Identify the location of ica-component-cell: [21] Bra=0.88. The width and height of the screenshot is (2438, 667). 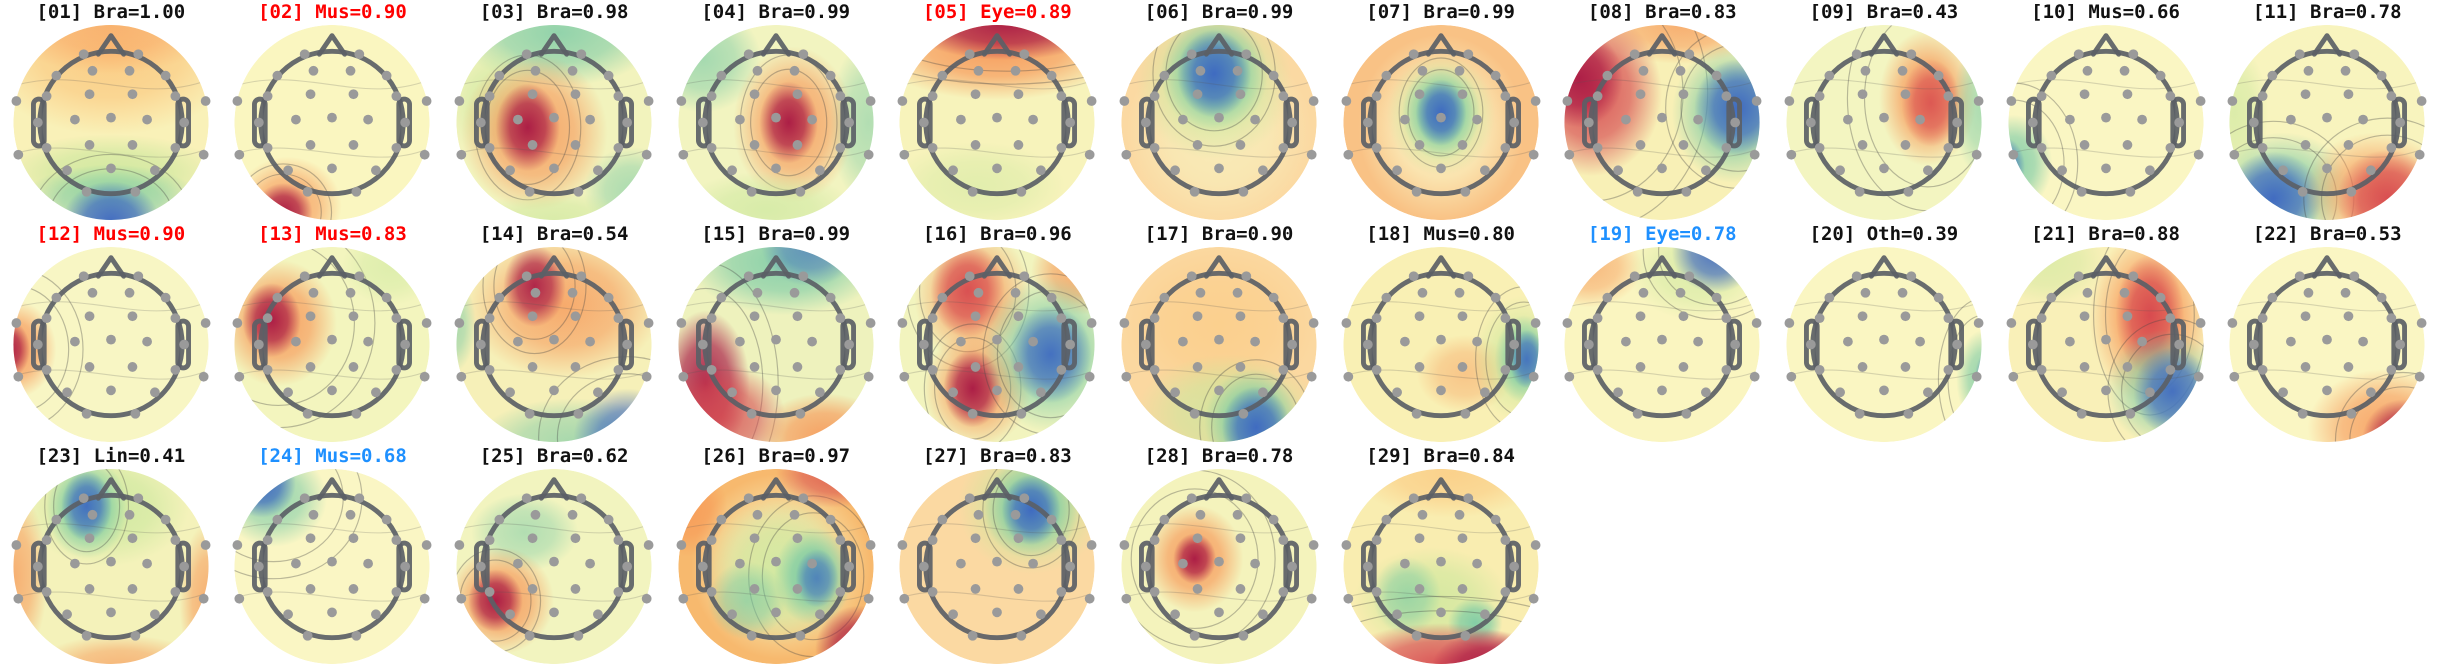
(2106, 333).